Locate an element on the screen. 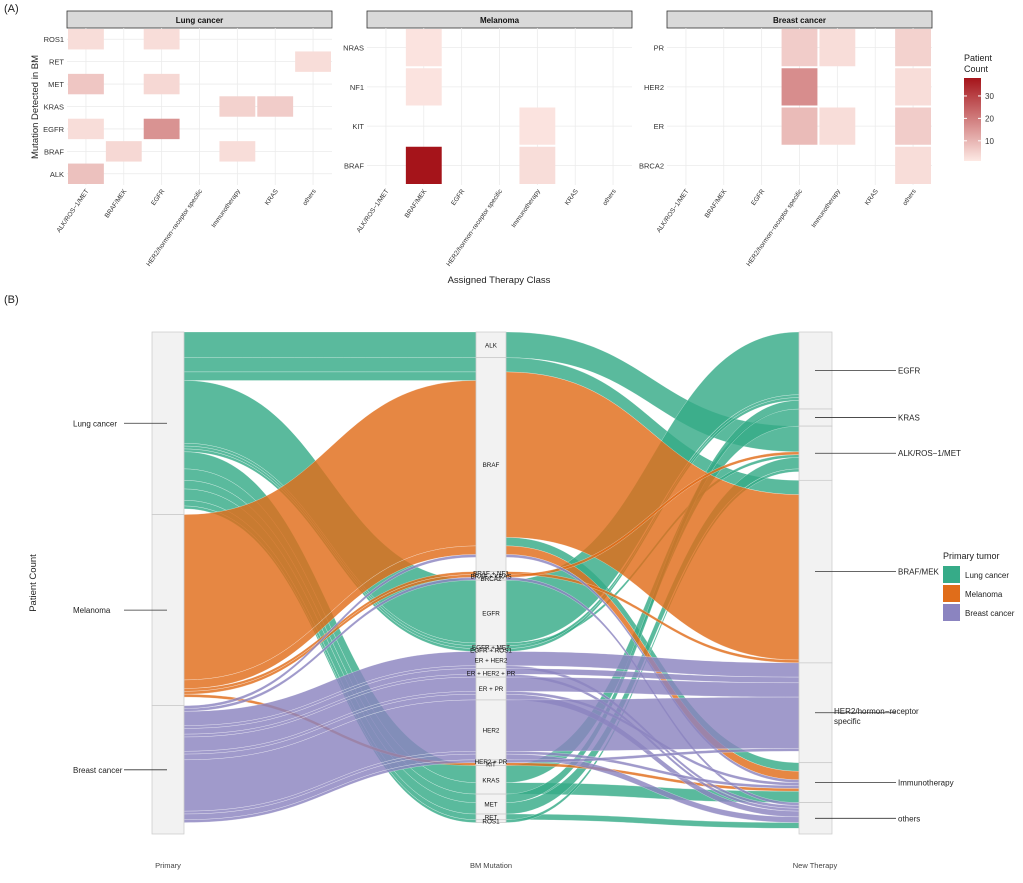  x-tick-label-breast-cancer-alk-ros-1-met: ALK/ROS−1/MET is located at coordinates (673, 211).